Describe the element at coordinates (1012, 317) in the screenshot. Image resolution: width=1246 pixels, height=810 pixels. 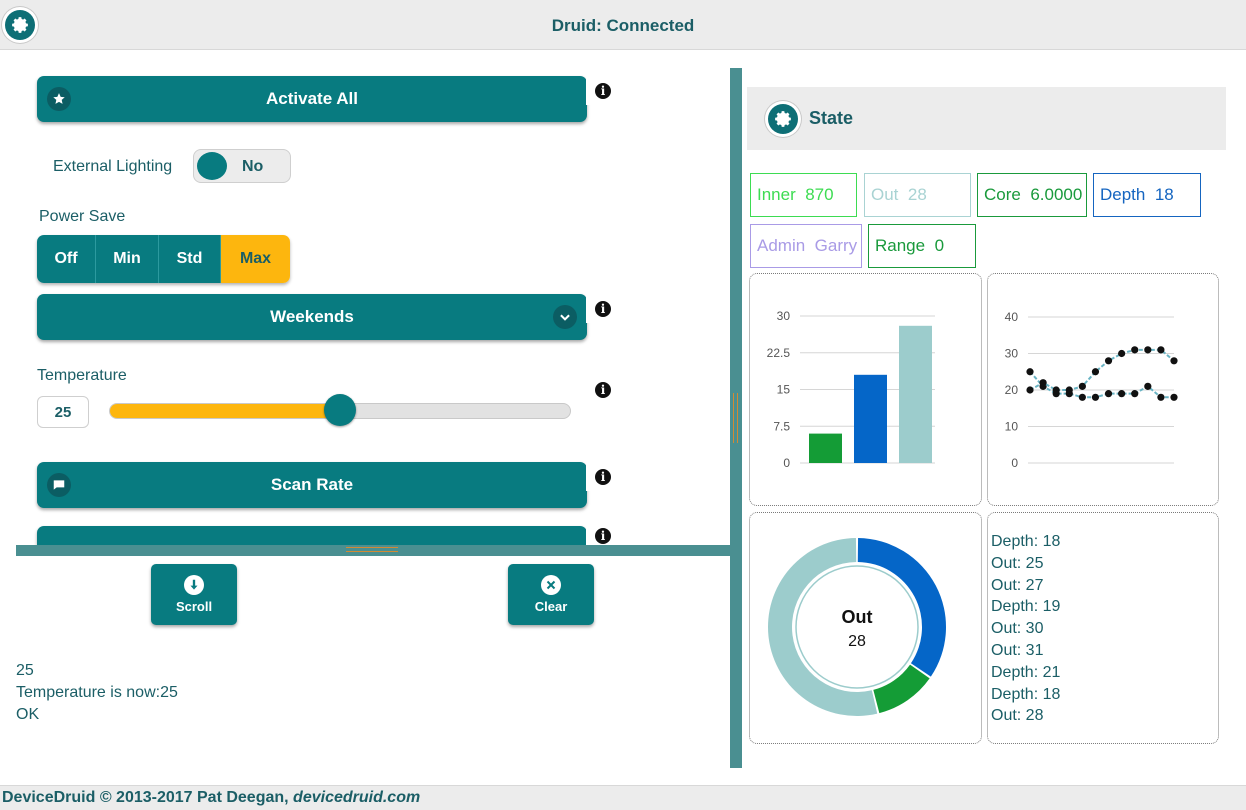
I see `y-tick-label: 40` at that location.